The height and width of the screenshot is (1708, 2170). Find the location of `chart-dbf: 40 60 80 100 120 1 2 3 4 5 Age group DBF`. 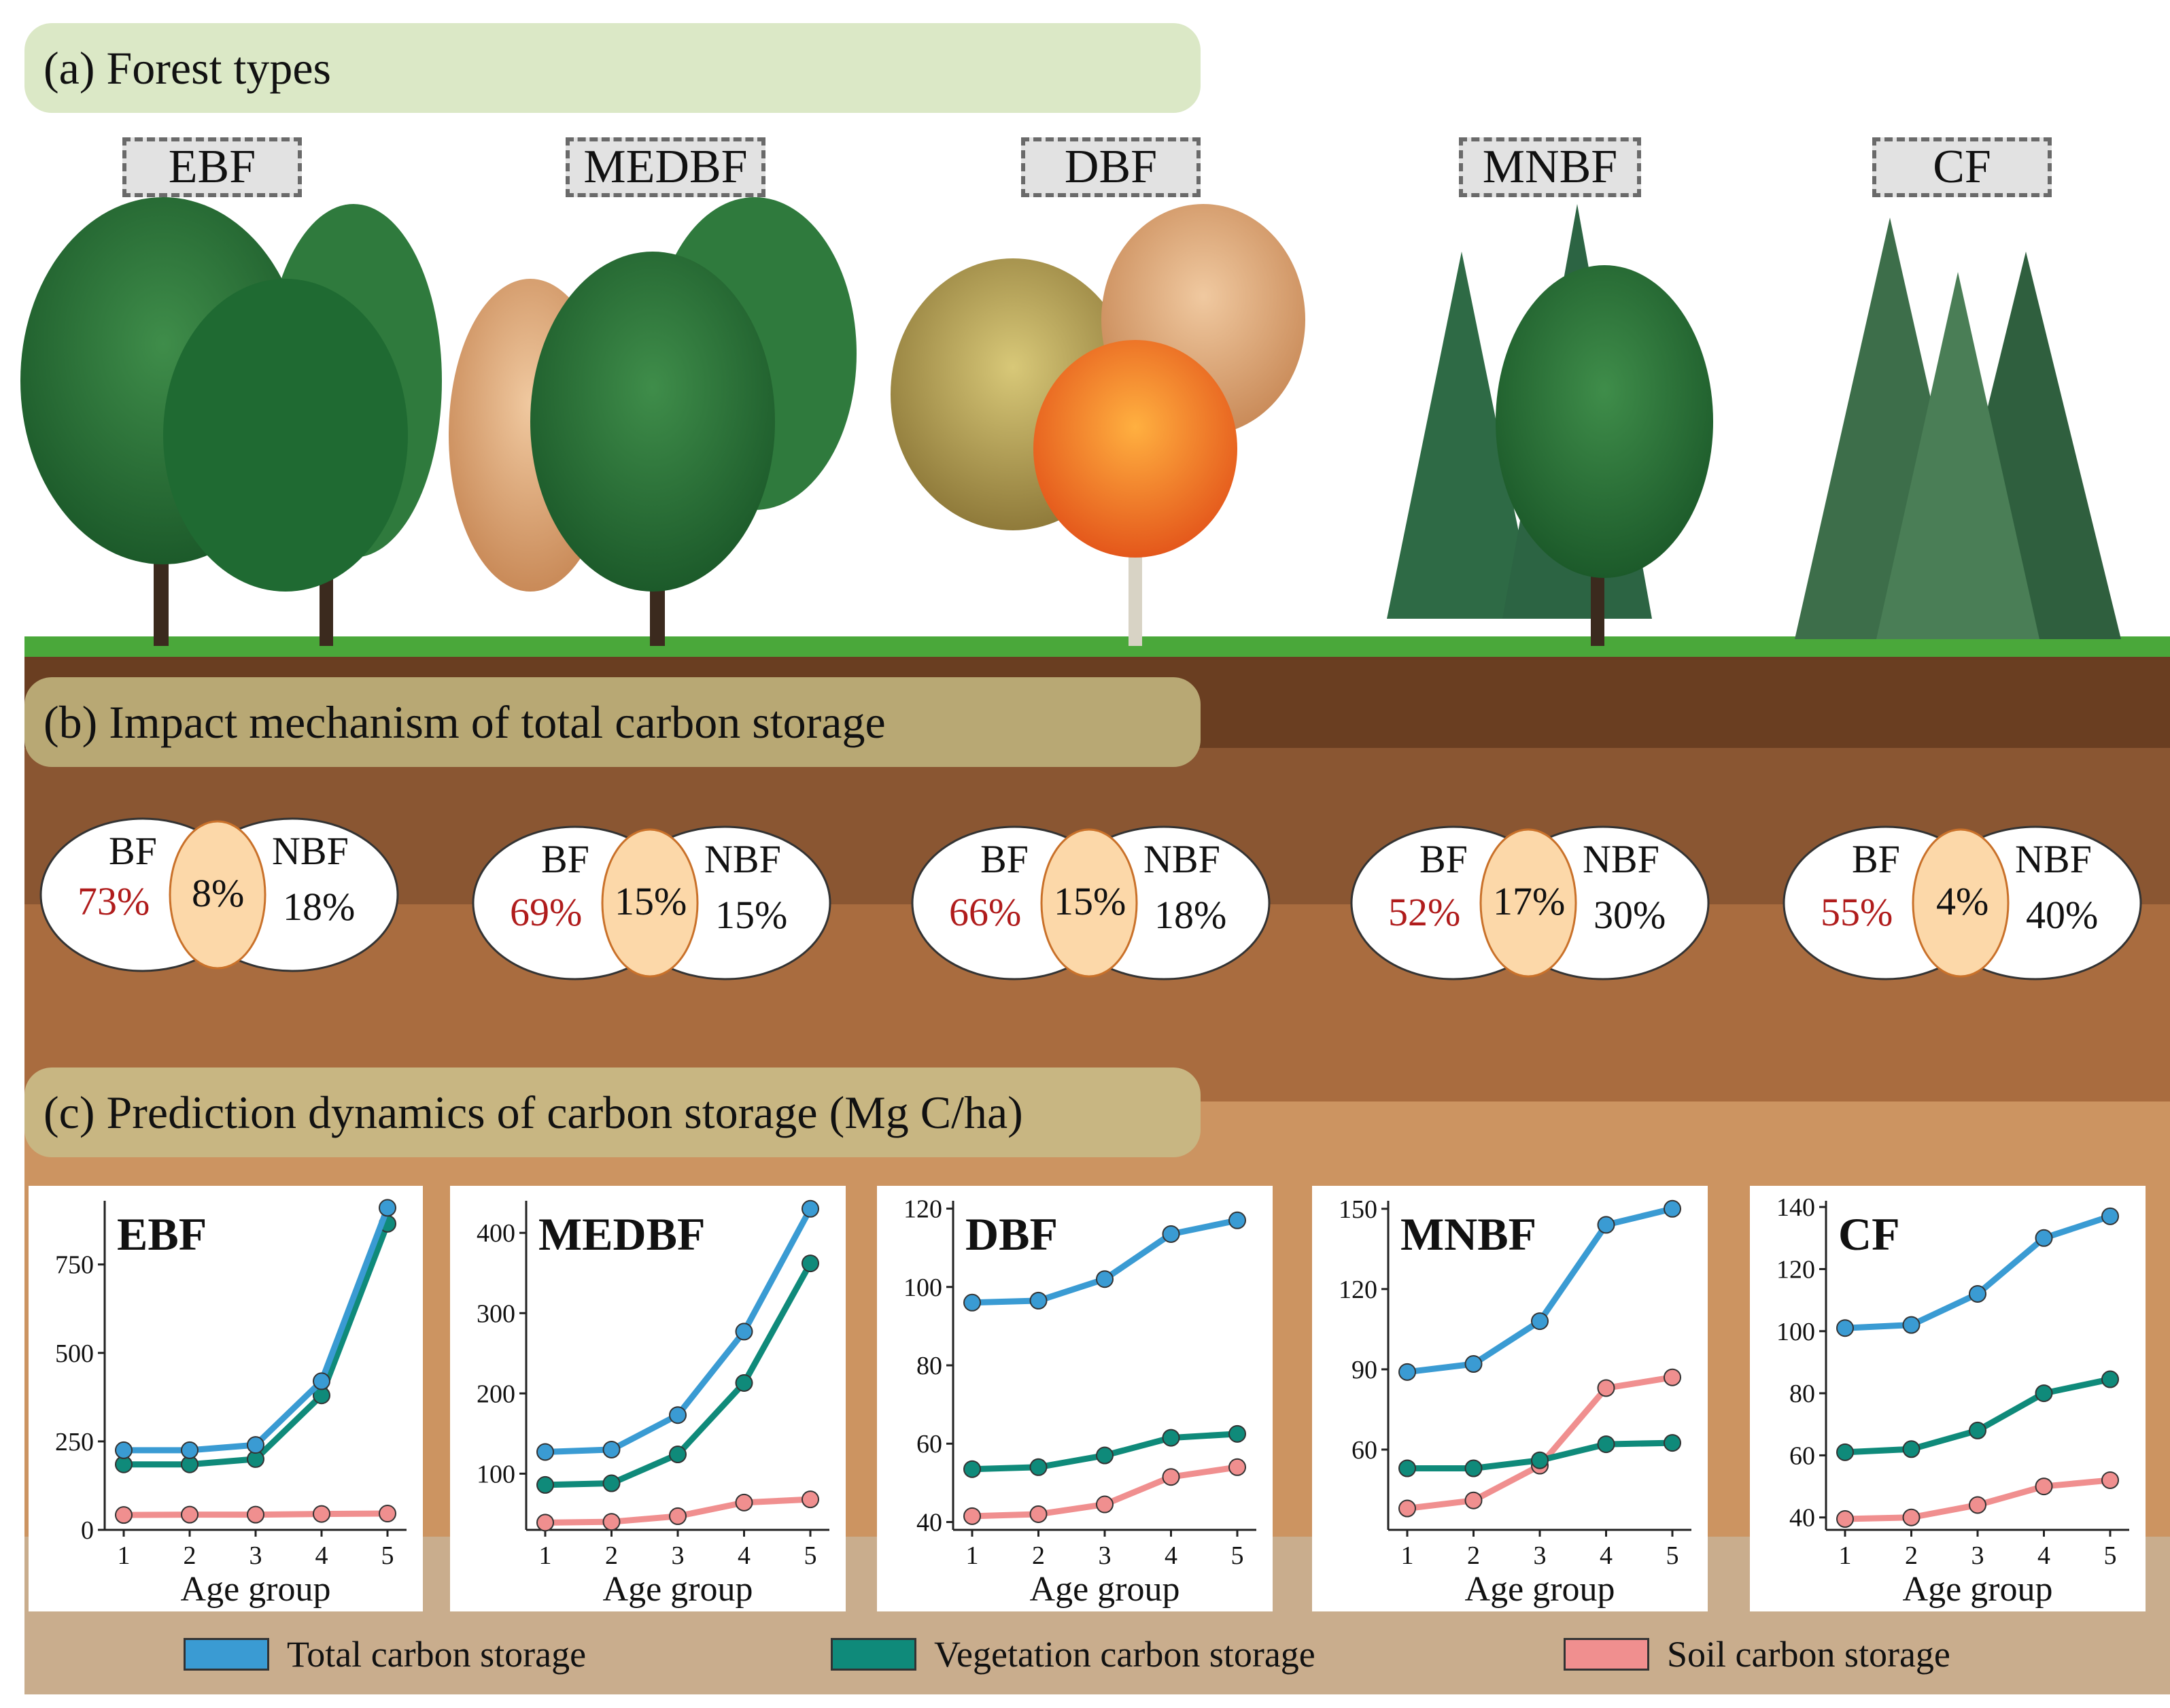

chart-dbf: 40 60 80 100 120 1 2 3 4 5 Age group DBF is located at coordinates (1075, 1398).